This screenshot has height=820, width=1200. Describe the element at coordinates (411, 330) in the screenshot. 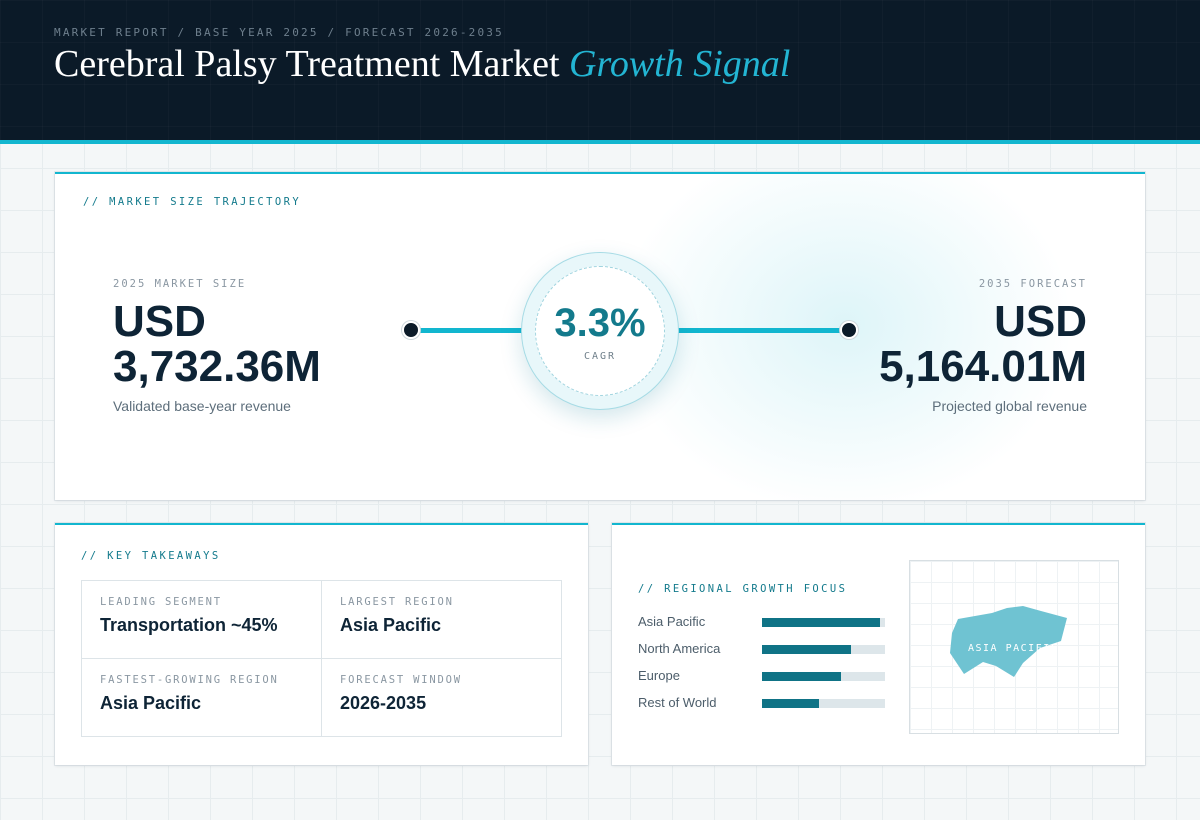

I see `start-point` at that location.